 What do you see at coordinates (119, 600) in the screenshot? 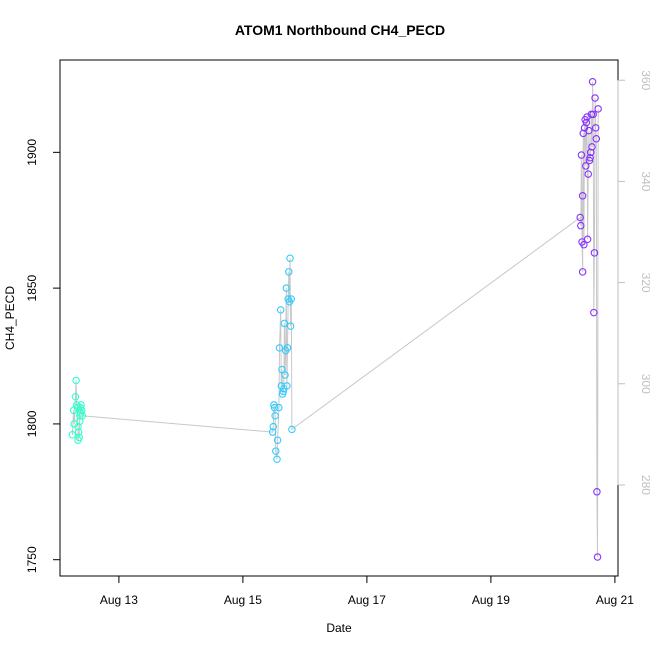
I see `x-tick-label: Aug 13` at bounding box center [119, 600].